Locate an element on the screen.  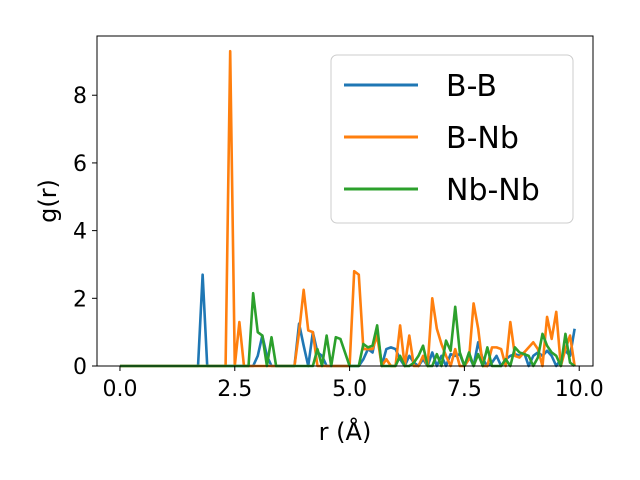
y-axis-label: g(r) is located at coordinates (48, 201).